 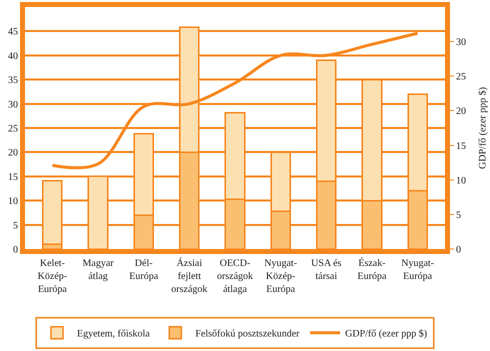 What do you see at coordinates (281, 276) in the screenshot?
I see `x-tick-label: Nyugat- Közép- Európa` at bounding box center [281, 276].